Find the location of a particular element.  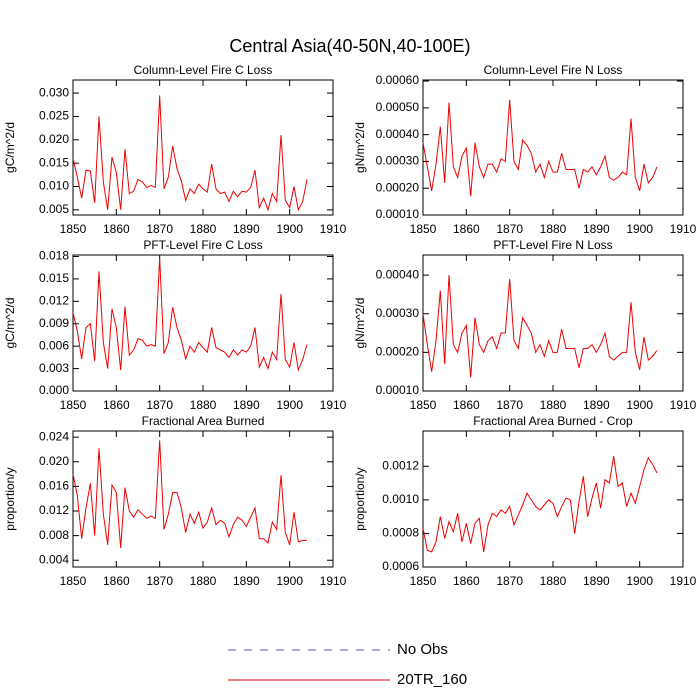

y-tick-label: 0.00060 is located at coordinates (398, 80).